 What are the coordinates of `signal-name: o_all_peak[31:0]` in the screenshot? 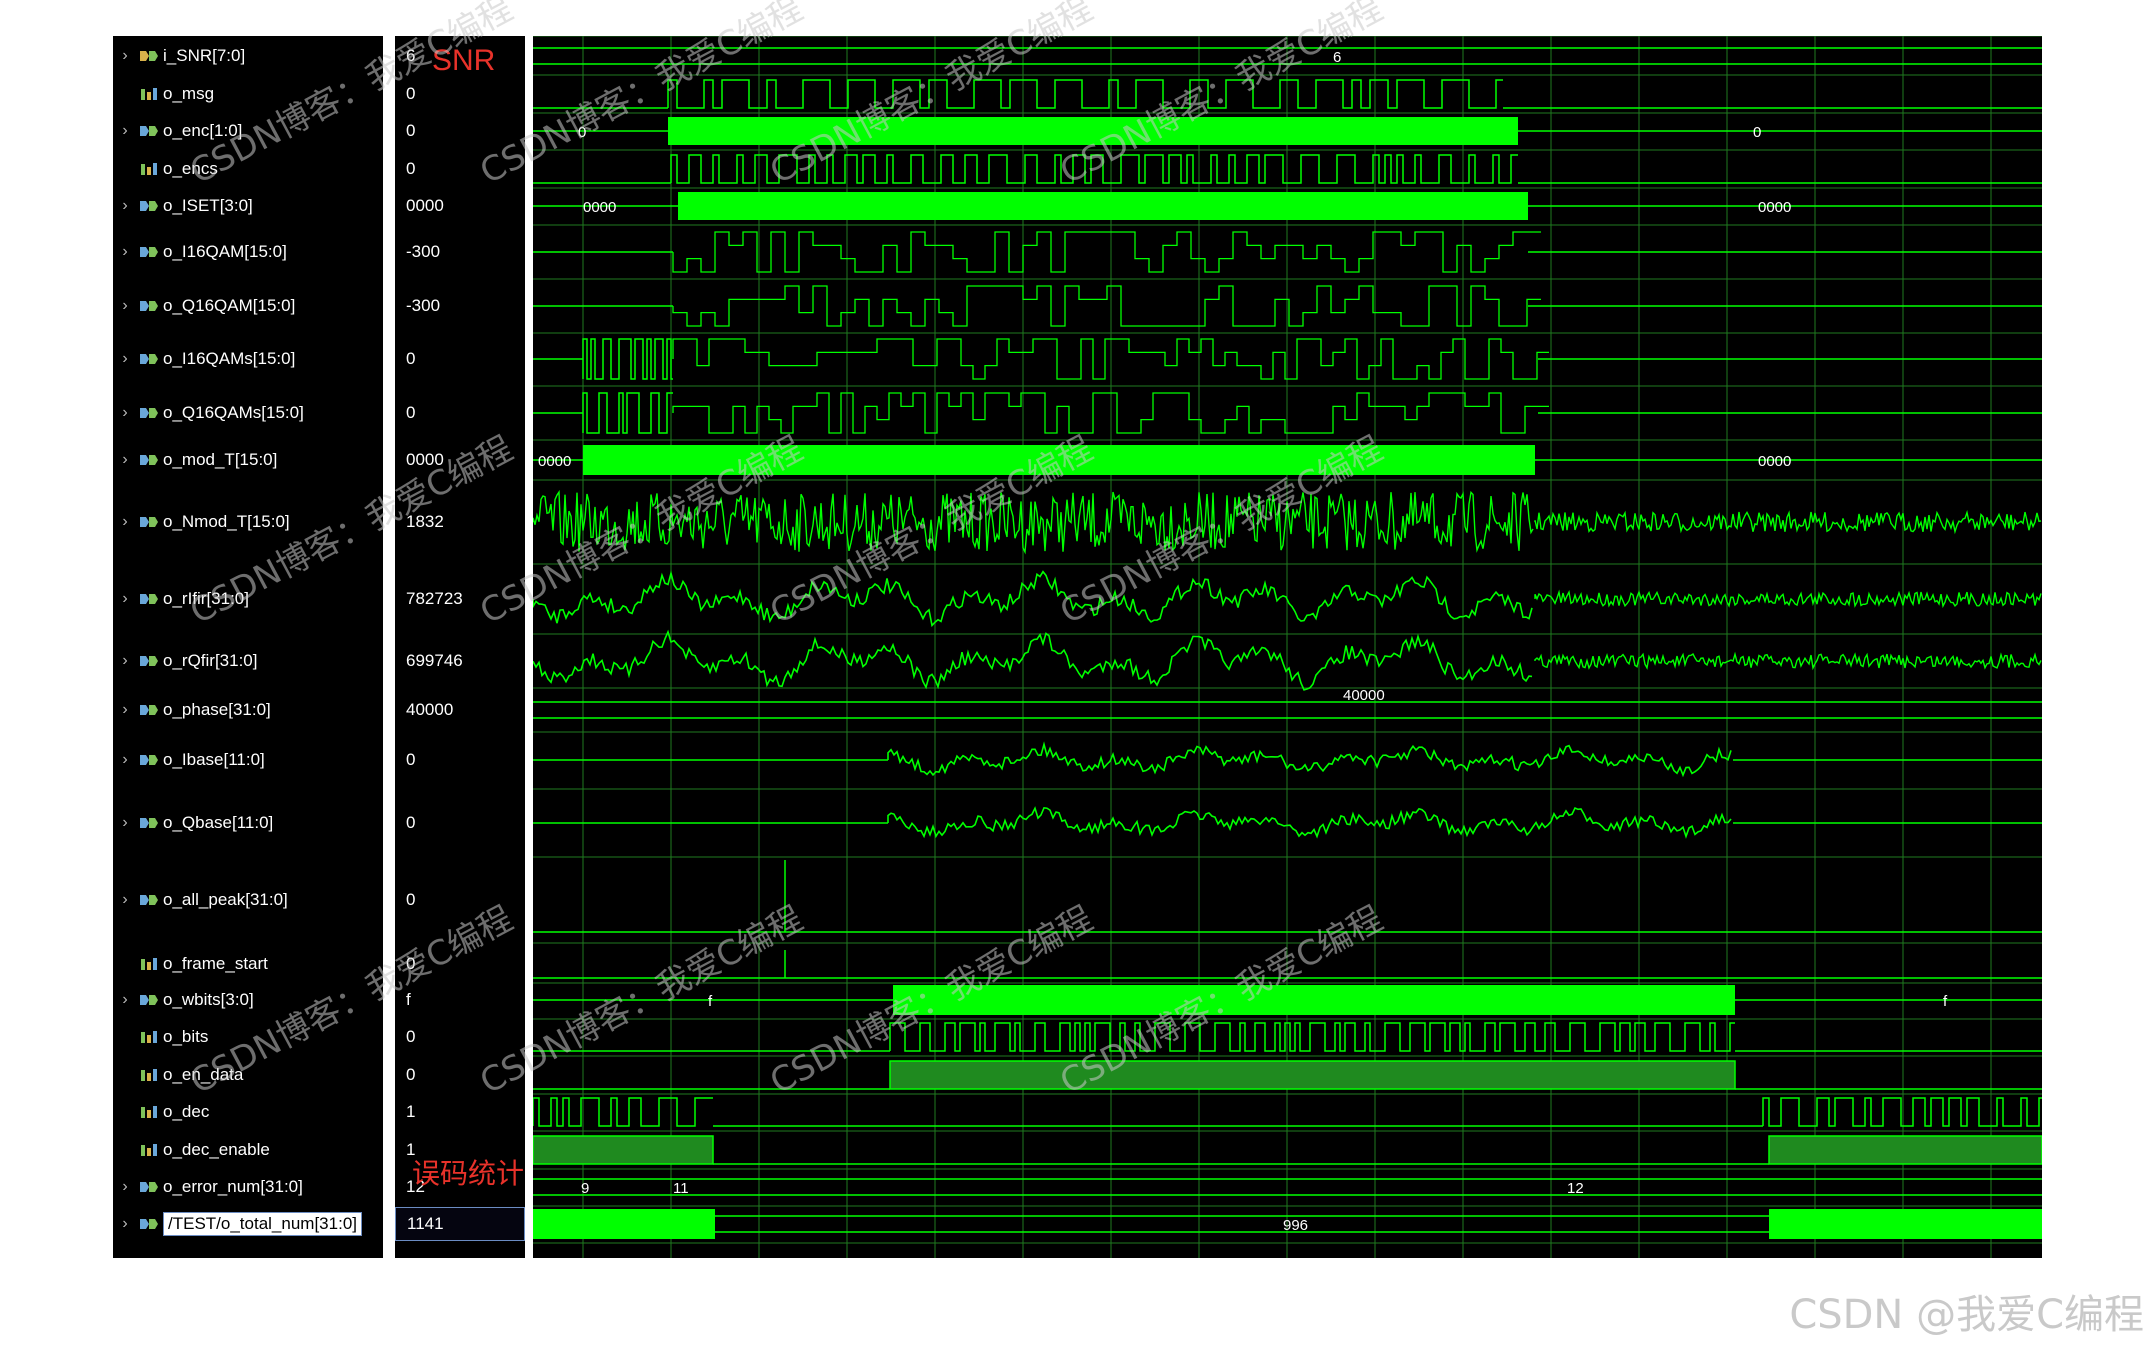 It's located at (225, 899).